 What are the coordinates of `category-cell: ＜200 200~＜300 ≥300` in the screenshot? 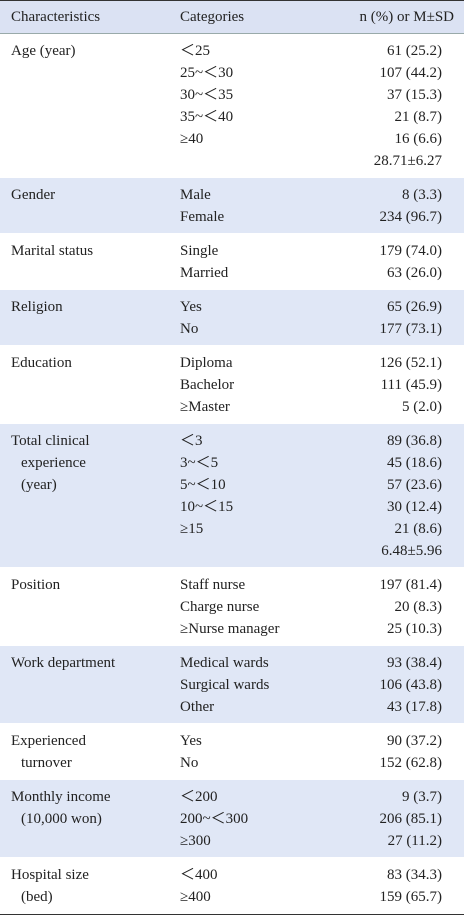 It's located at (260, 819).